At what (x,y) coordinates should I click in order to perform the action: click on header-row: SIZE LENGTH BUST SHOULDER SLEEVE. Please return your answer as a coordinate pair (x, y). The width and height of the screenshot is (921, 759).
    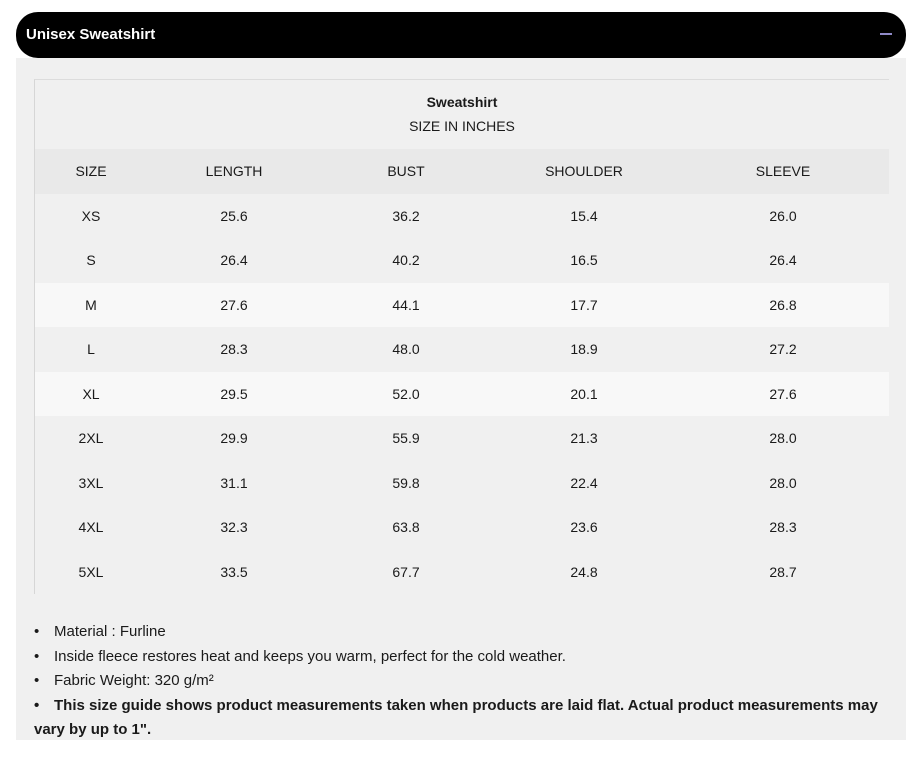
    Looking at the image, I should click on (462, 171).